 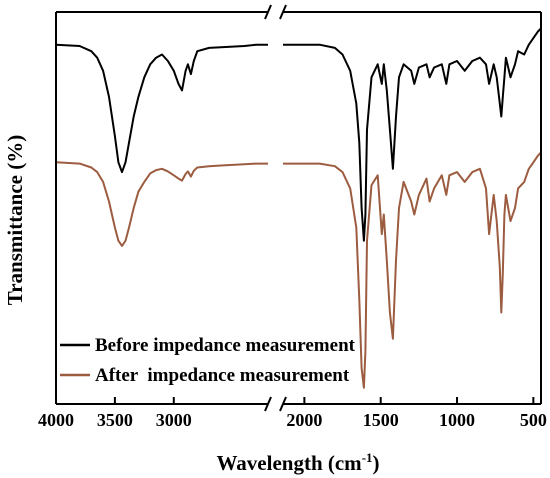 I want to click on x-tick-label-3000: 3000, so click(x=174, y=420).